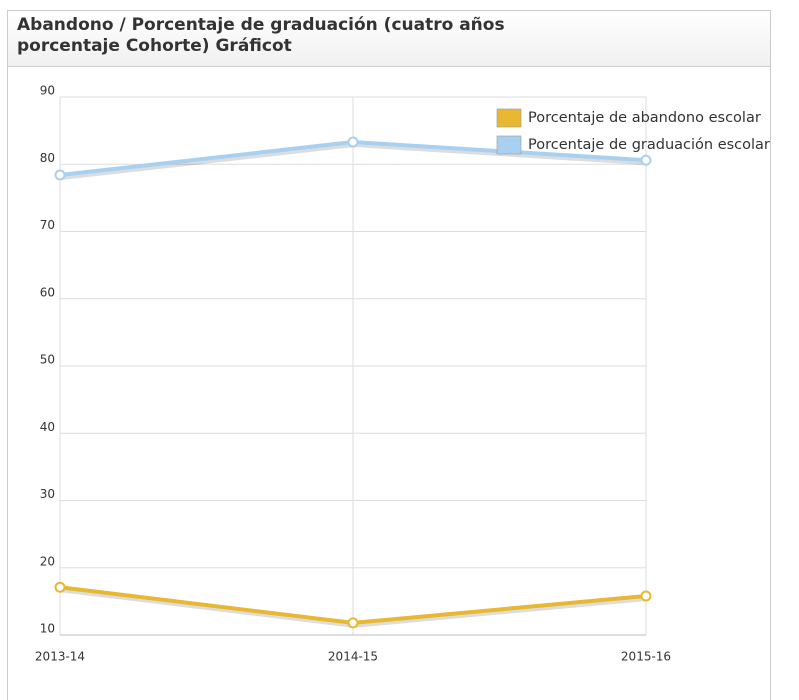 This screenshot has height=700, width=799. What do you see at coordinates (47, 629) in the screenshot?
I see `y-tick-label: 10` at bounding box center [47, 629].